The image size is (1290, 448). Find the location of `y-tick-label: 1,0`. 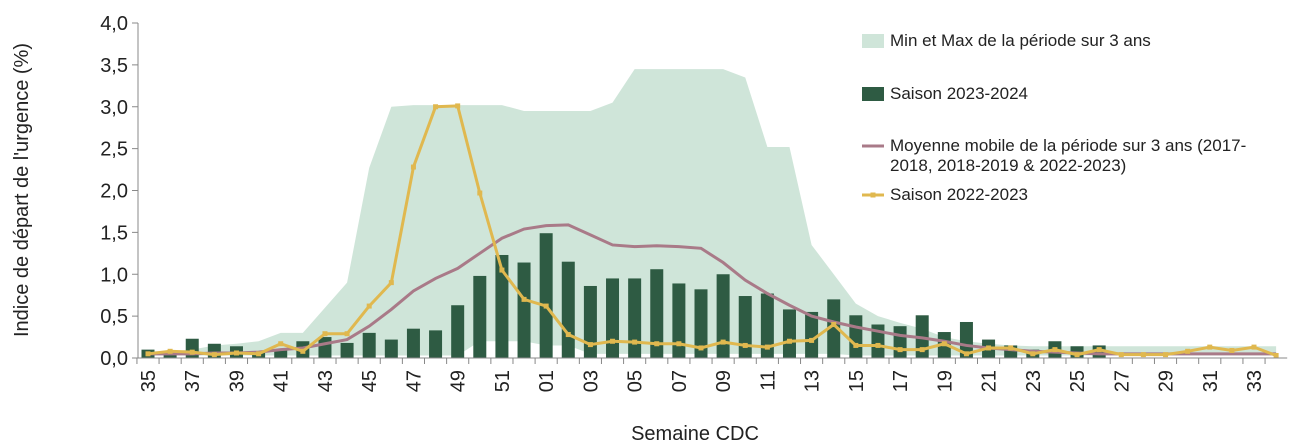

y-tick-label: 1,0 is located at coordinates (114, 275).